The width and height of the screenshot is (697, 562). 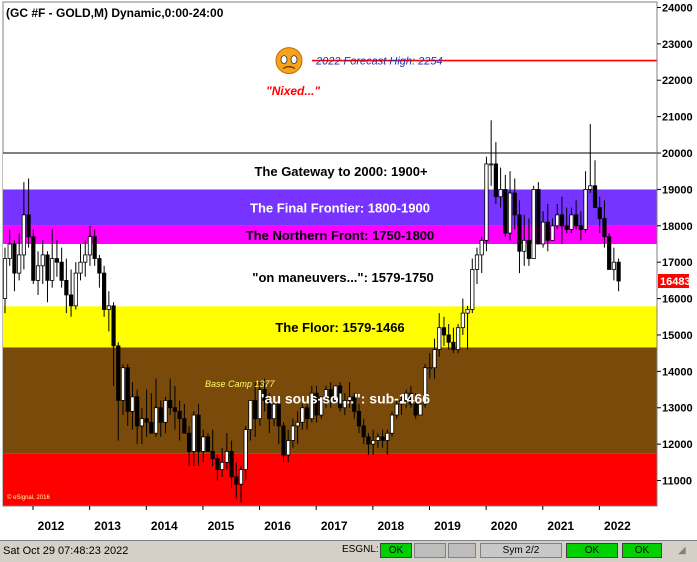 What do you see at coordinates (682, 550) in the screenshot?
I see `resize-grip-icon: ◢` at bounding box center [682, 550].